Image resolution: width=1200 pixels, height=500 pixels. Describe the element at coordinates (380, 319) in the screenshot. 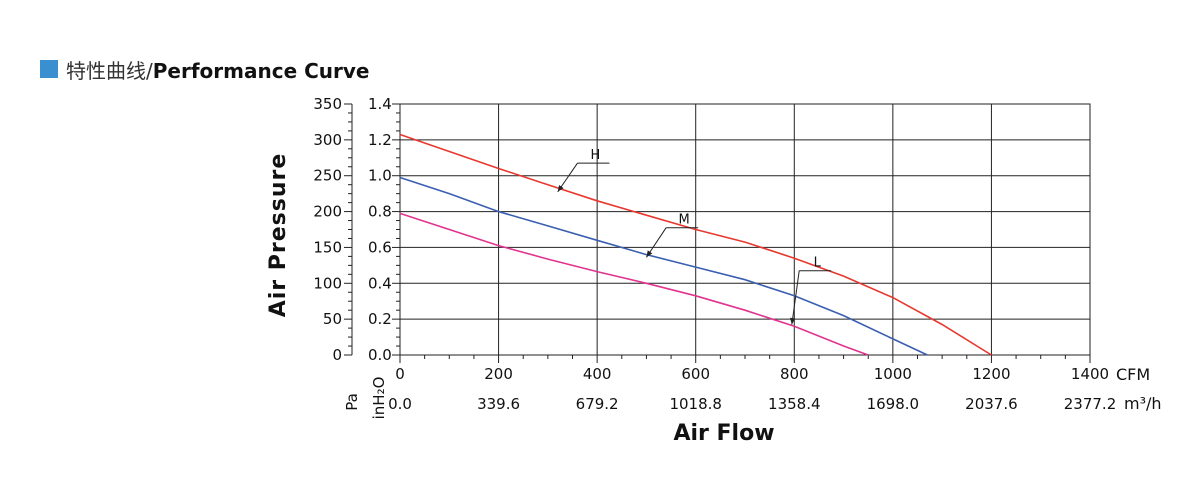

I see `y-tick-label-inh2o: 0.2` at that location.